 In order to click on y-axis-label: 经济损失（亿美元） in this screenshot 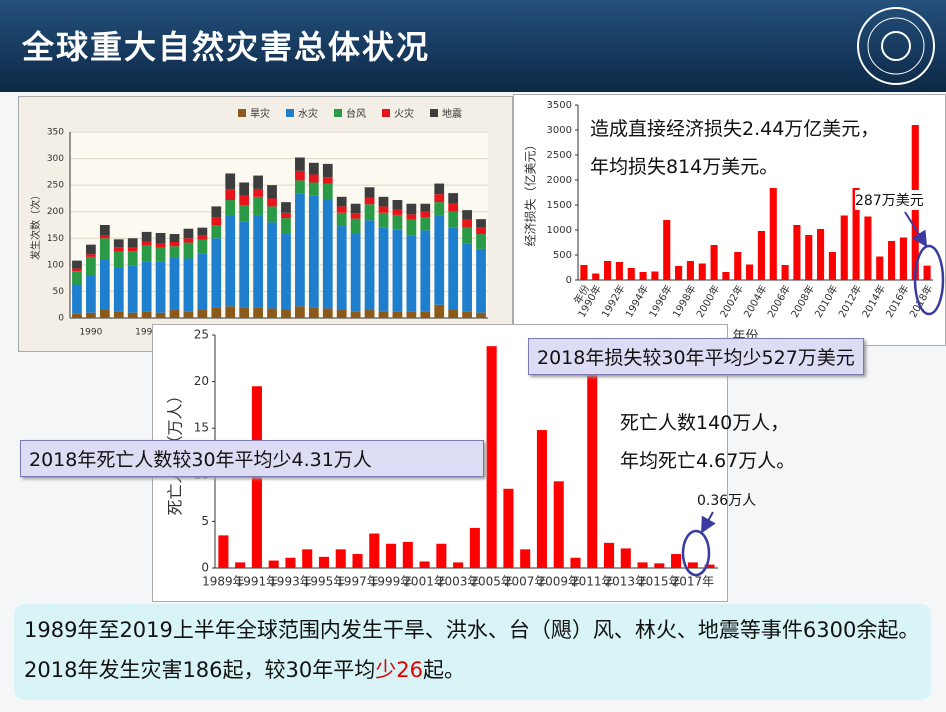, I will do `click(530, 192)`.